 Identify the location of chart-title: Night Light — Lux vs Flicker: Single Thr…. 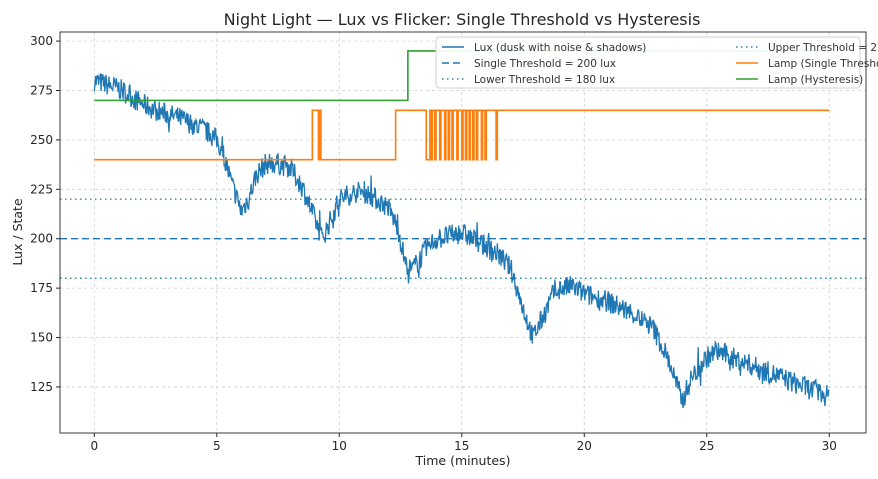
(462, 19).